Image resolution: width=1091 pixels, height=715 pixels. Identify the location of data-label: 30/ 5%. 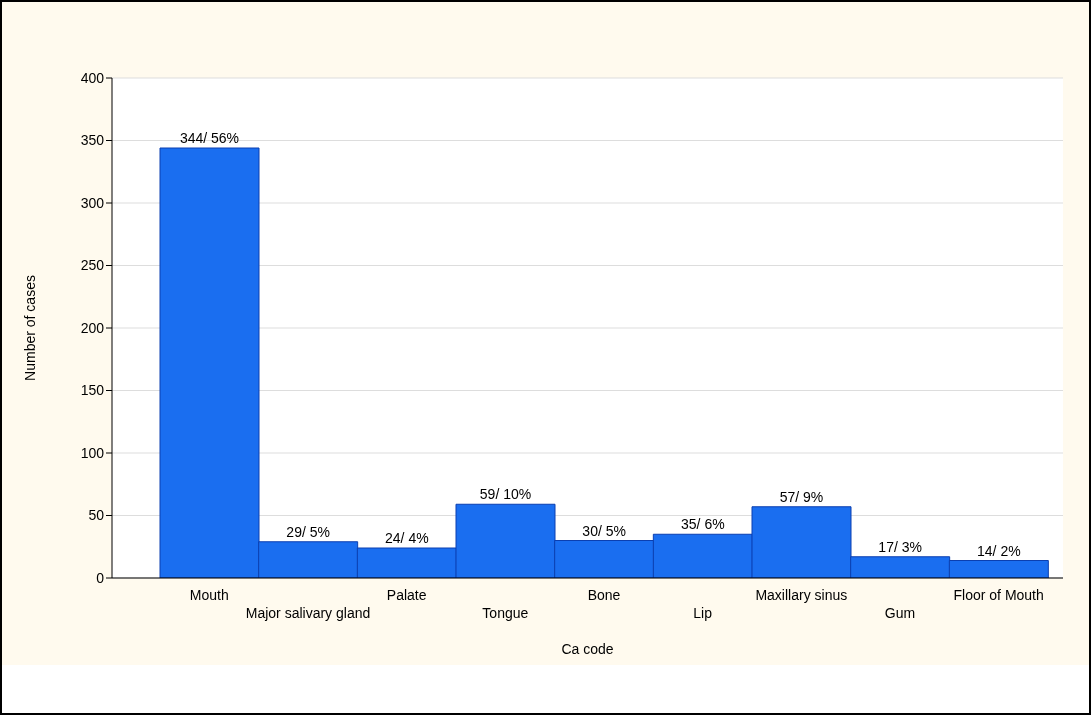
(604, 530).